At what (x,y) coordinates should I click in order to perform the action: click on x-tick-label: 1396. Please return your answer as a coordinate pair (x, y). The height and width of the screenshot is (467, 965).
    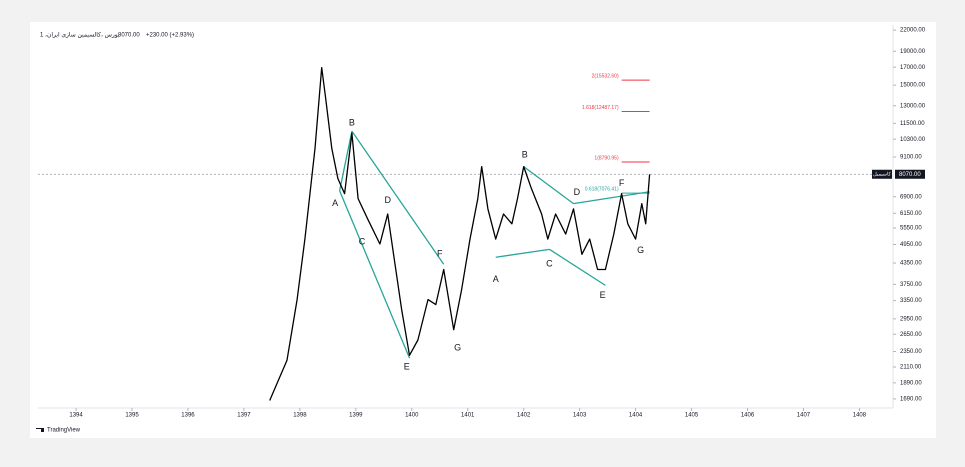
    Looking at the image, I should click on (188, 416).